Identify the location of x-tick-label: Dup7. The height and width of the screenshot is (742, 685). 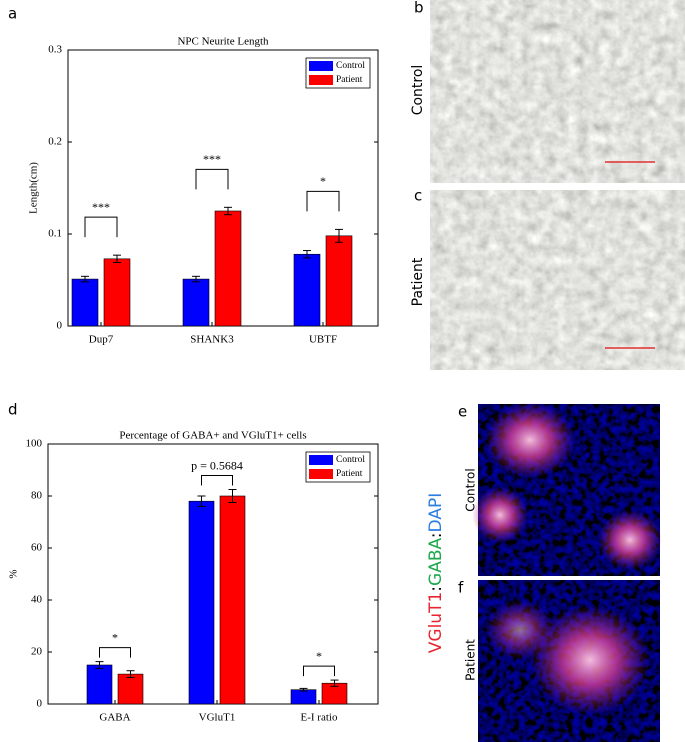
(101, 340).